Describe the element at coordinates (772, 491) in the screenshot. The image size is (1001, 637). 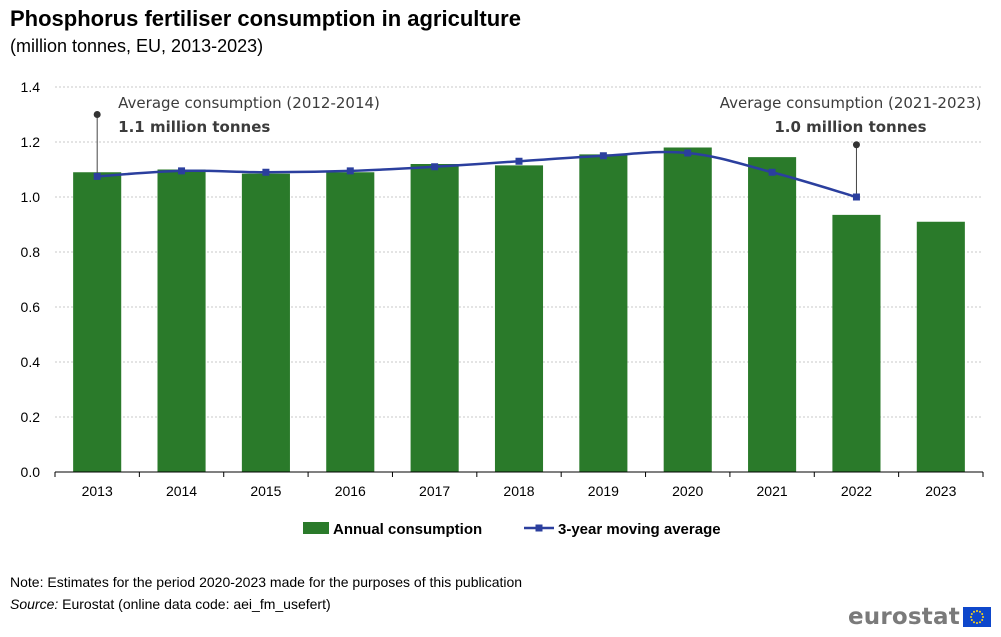
I see `x-tick-label: 2021` at that location.